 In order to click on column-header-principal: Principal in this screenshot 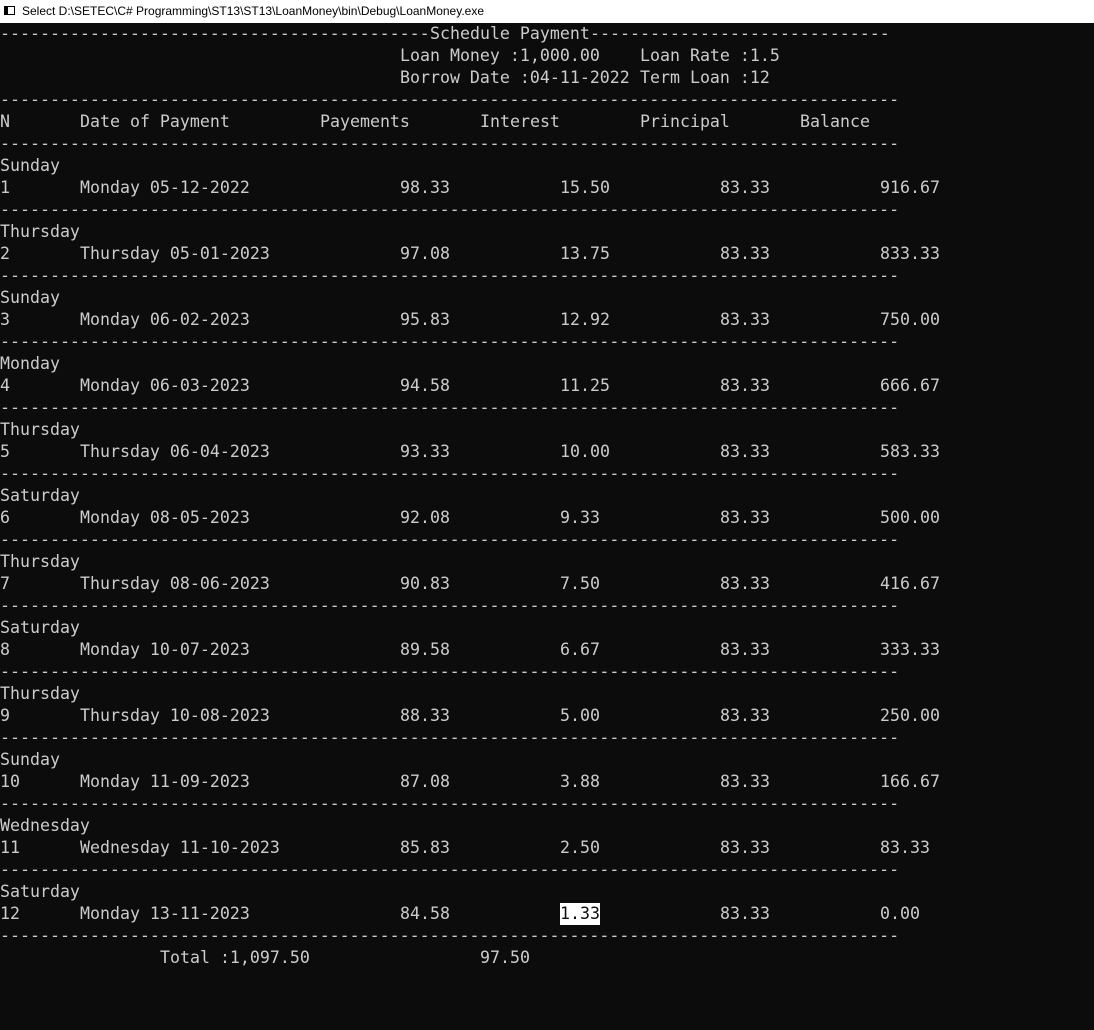, I will do `click(685, 121)`.